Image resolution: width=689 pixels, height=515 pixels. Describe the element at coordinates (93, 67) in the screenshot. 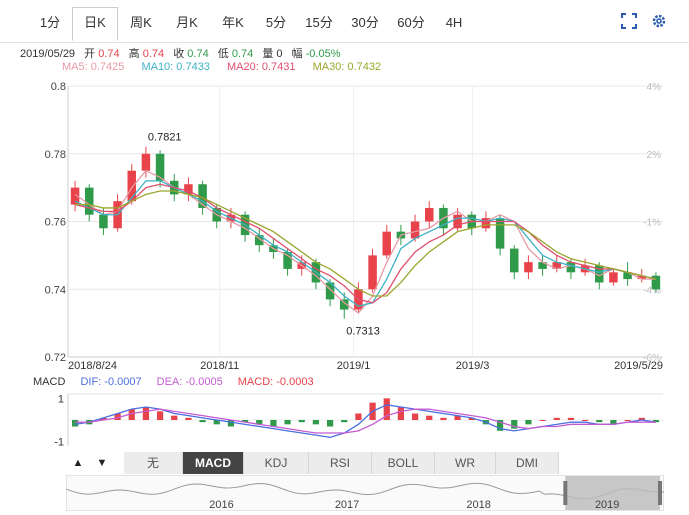

I see `ma5-legend: MA5: 0.7425` at that location.